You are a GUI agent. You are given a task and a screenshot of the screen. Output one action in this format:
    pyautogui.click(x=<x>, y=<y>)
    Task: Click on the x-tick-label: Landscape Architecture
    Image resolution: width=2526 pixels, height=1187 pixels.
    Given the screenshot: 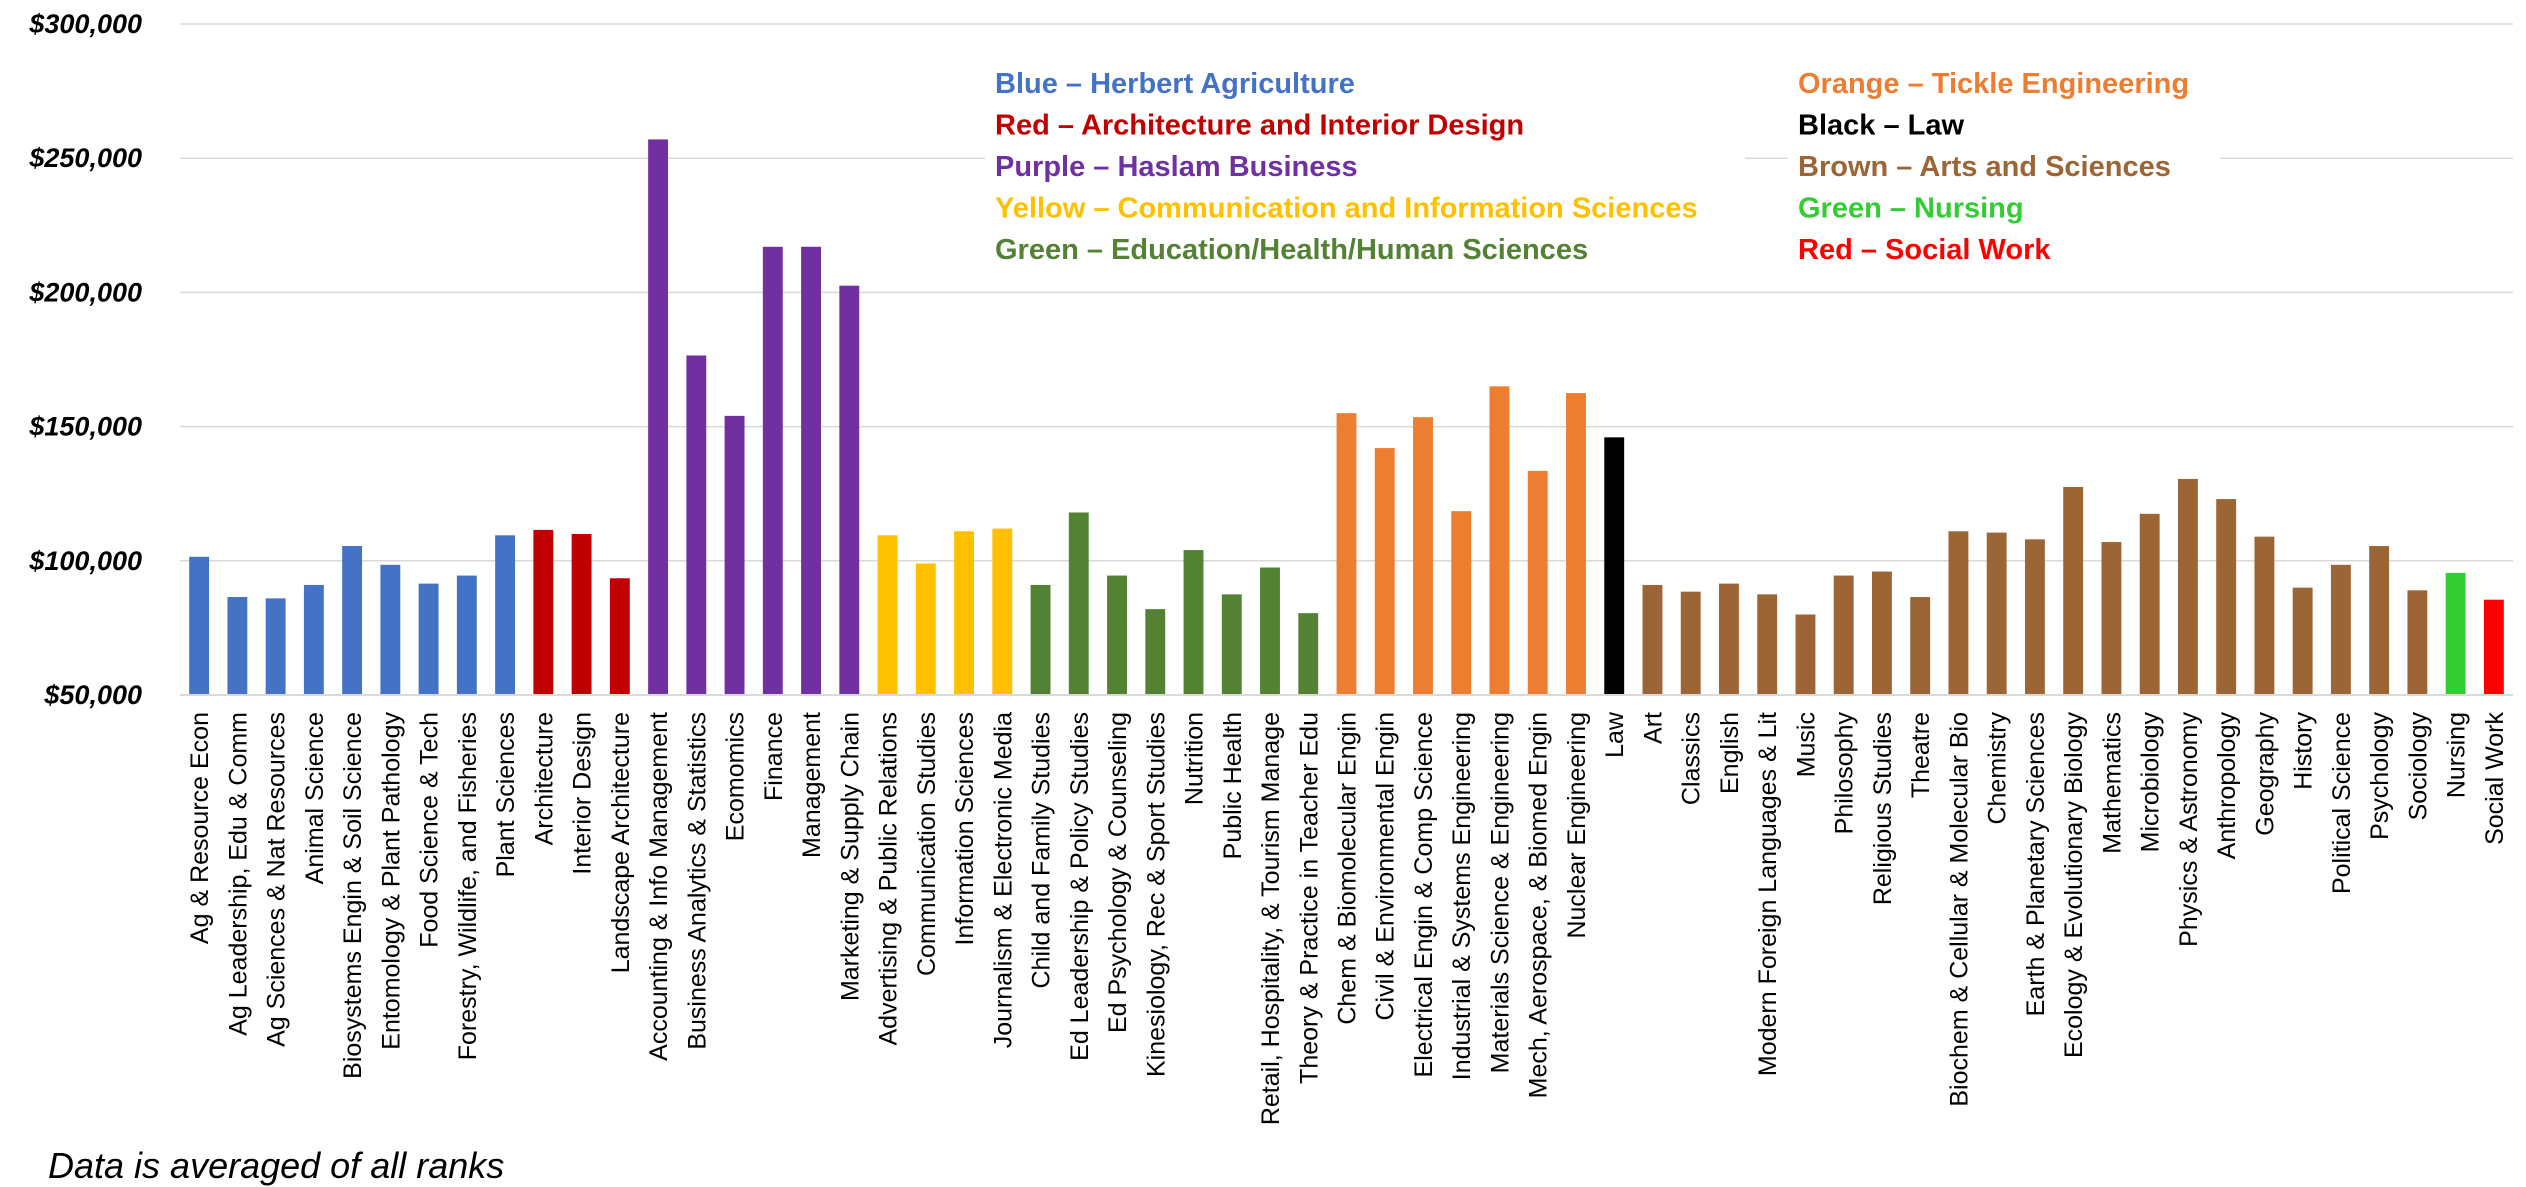 What is the action you would take?
    pyautogui.click(x=621, y=842)
    